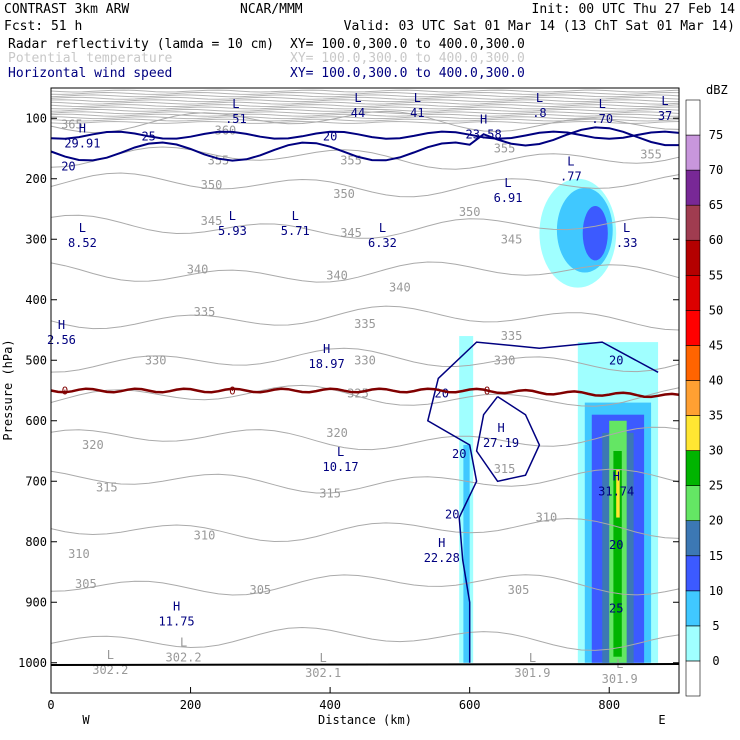 Image resolution: width=740 pixels, height=740 pixels. Describe the element at coordinates (407, 58) in the screenshot. I see `field-theta-xy: XY= 100.0,300.0 to 400.0,300.0` at that location.